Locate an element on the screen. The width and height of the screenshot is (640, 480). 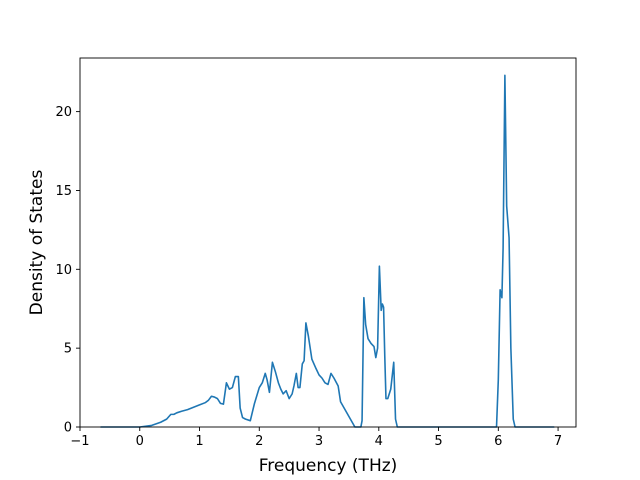
x-tick-label: 6 is located at coordinates (498, 441).